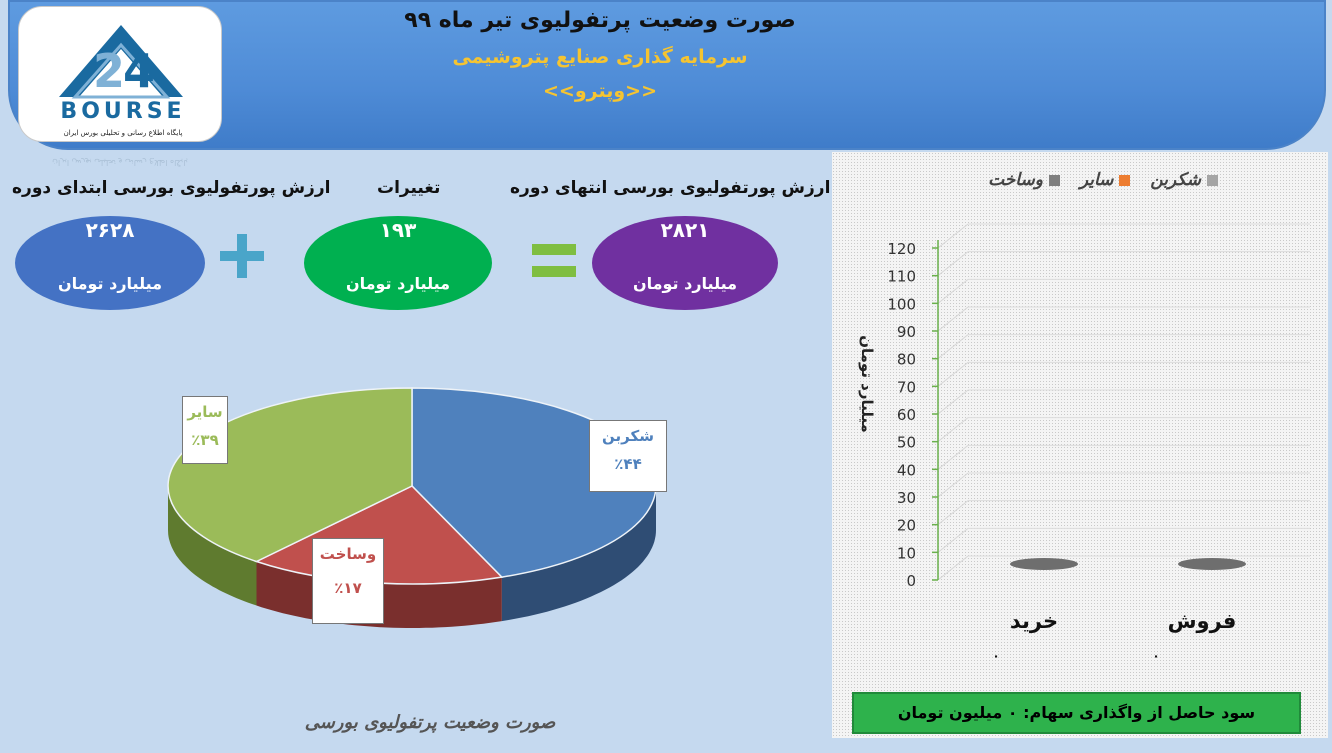 This screenshot has width=1332, height=753. What do you see at coordinates (685, 263) in the screenshot?
I see `end-value-ellipse: ۲۸۲۱ میلیارد تومان` at bounding box center [685, 263].